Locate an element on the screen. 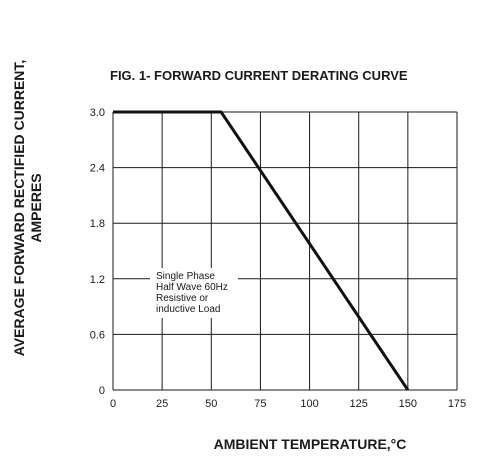 The height and width of the screenshot is (463, 496). annotation-background is located at coordinates (194, 293).